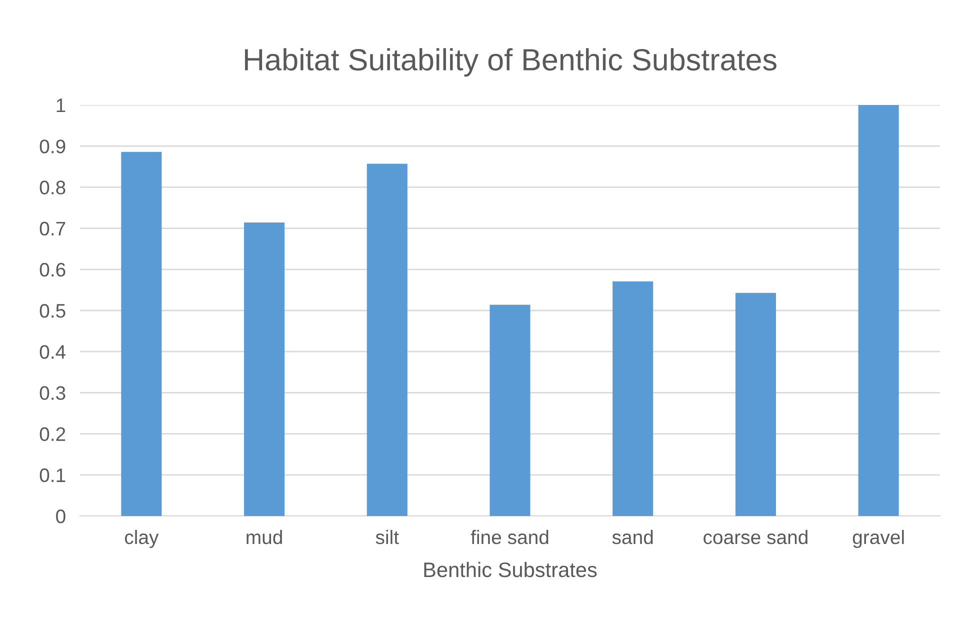 The height and width of the screenshot is (630, 959). Describe the element at coordinates (141, 539) in the screenshot. I see `x-tick-label: clay` at that location.